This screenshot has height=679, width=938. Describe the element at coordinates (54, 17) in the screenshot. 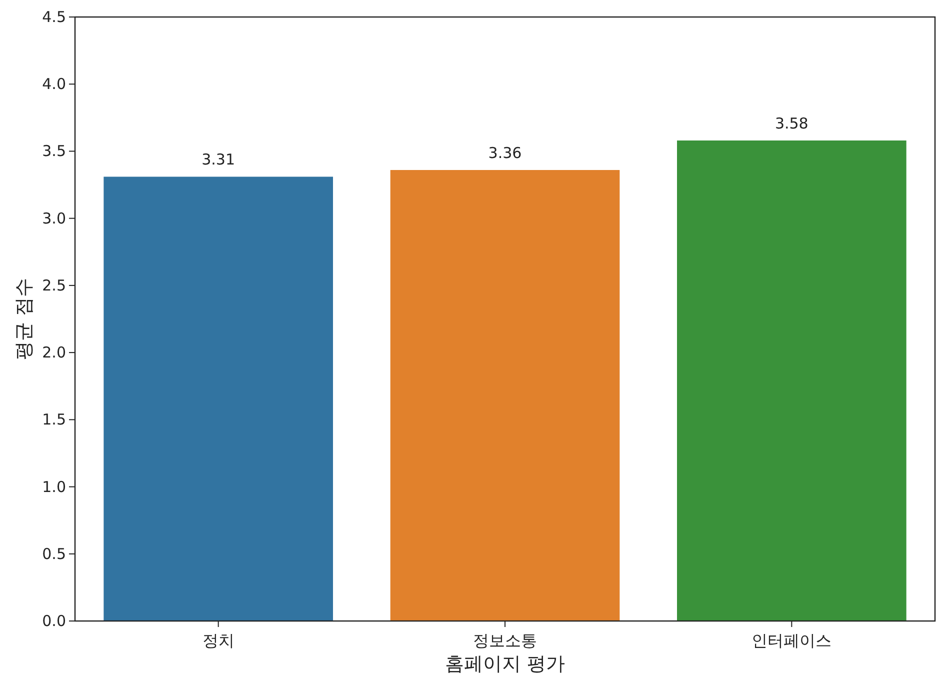

I see `y-tick-label: 4.5` at that location.